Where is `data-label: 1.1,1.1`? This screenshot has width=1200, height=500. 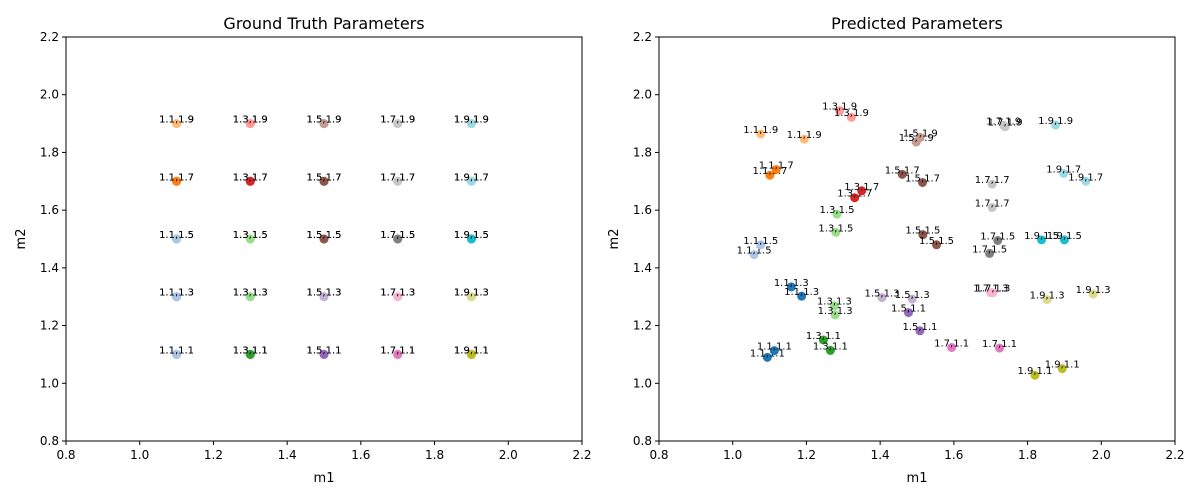
data-label: 1.1,1.1 is located at coordinates (176, 350).